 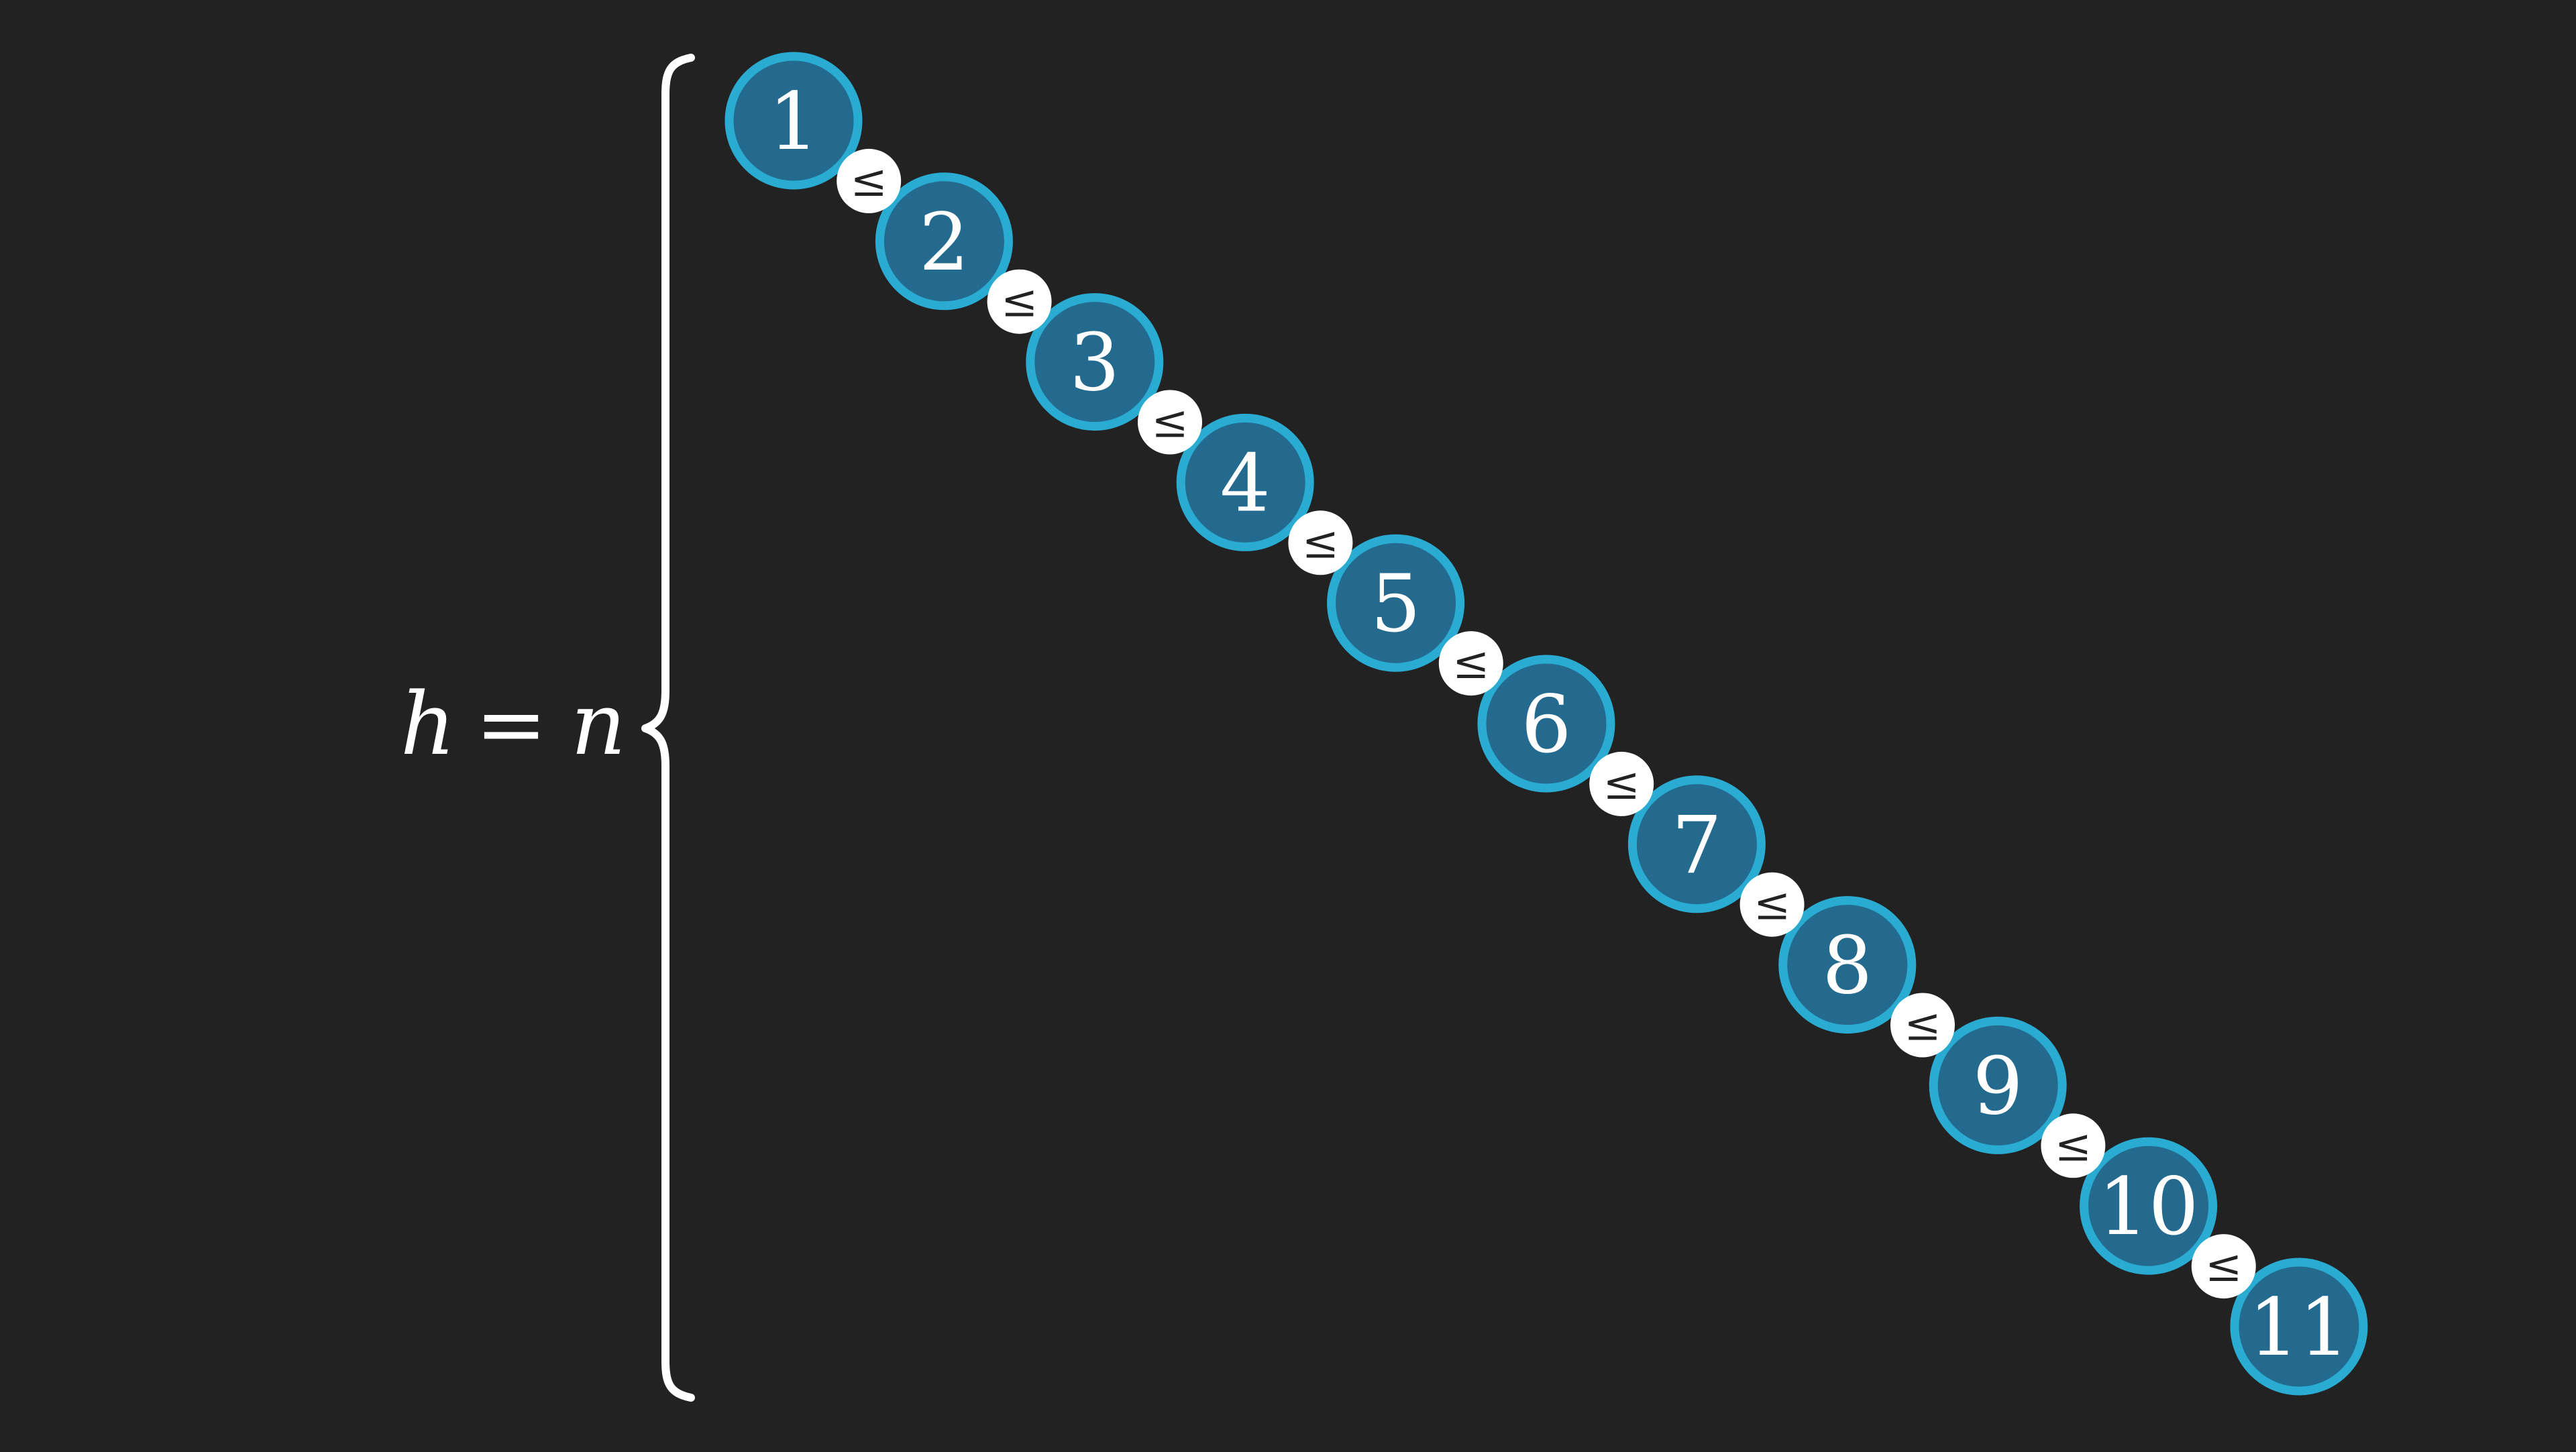 I want to click on relation-le-3: ≤, so click(x=1170, y=422).